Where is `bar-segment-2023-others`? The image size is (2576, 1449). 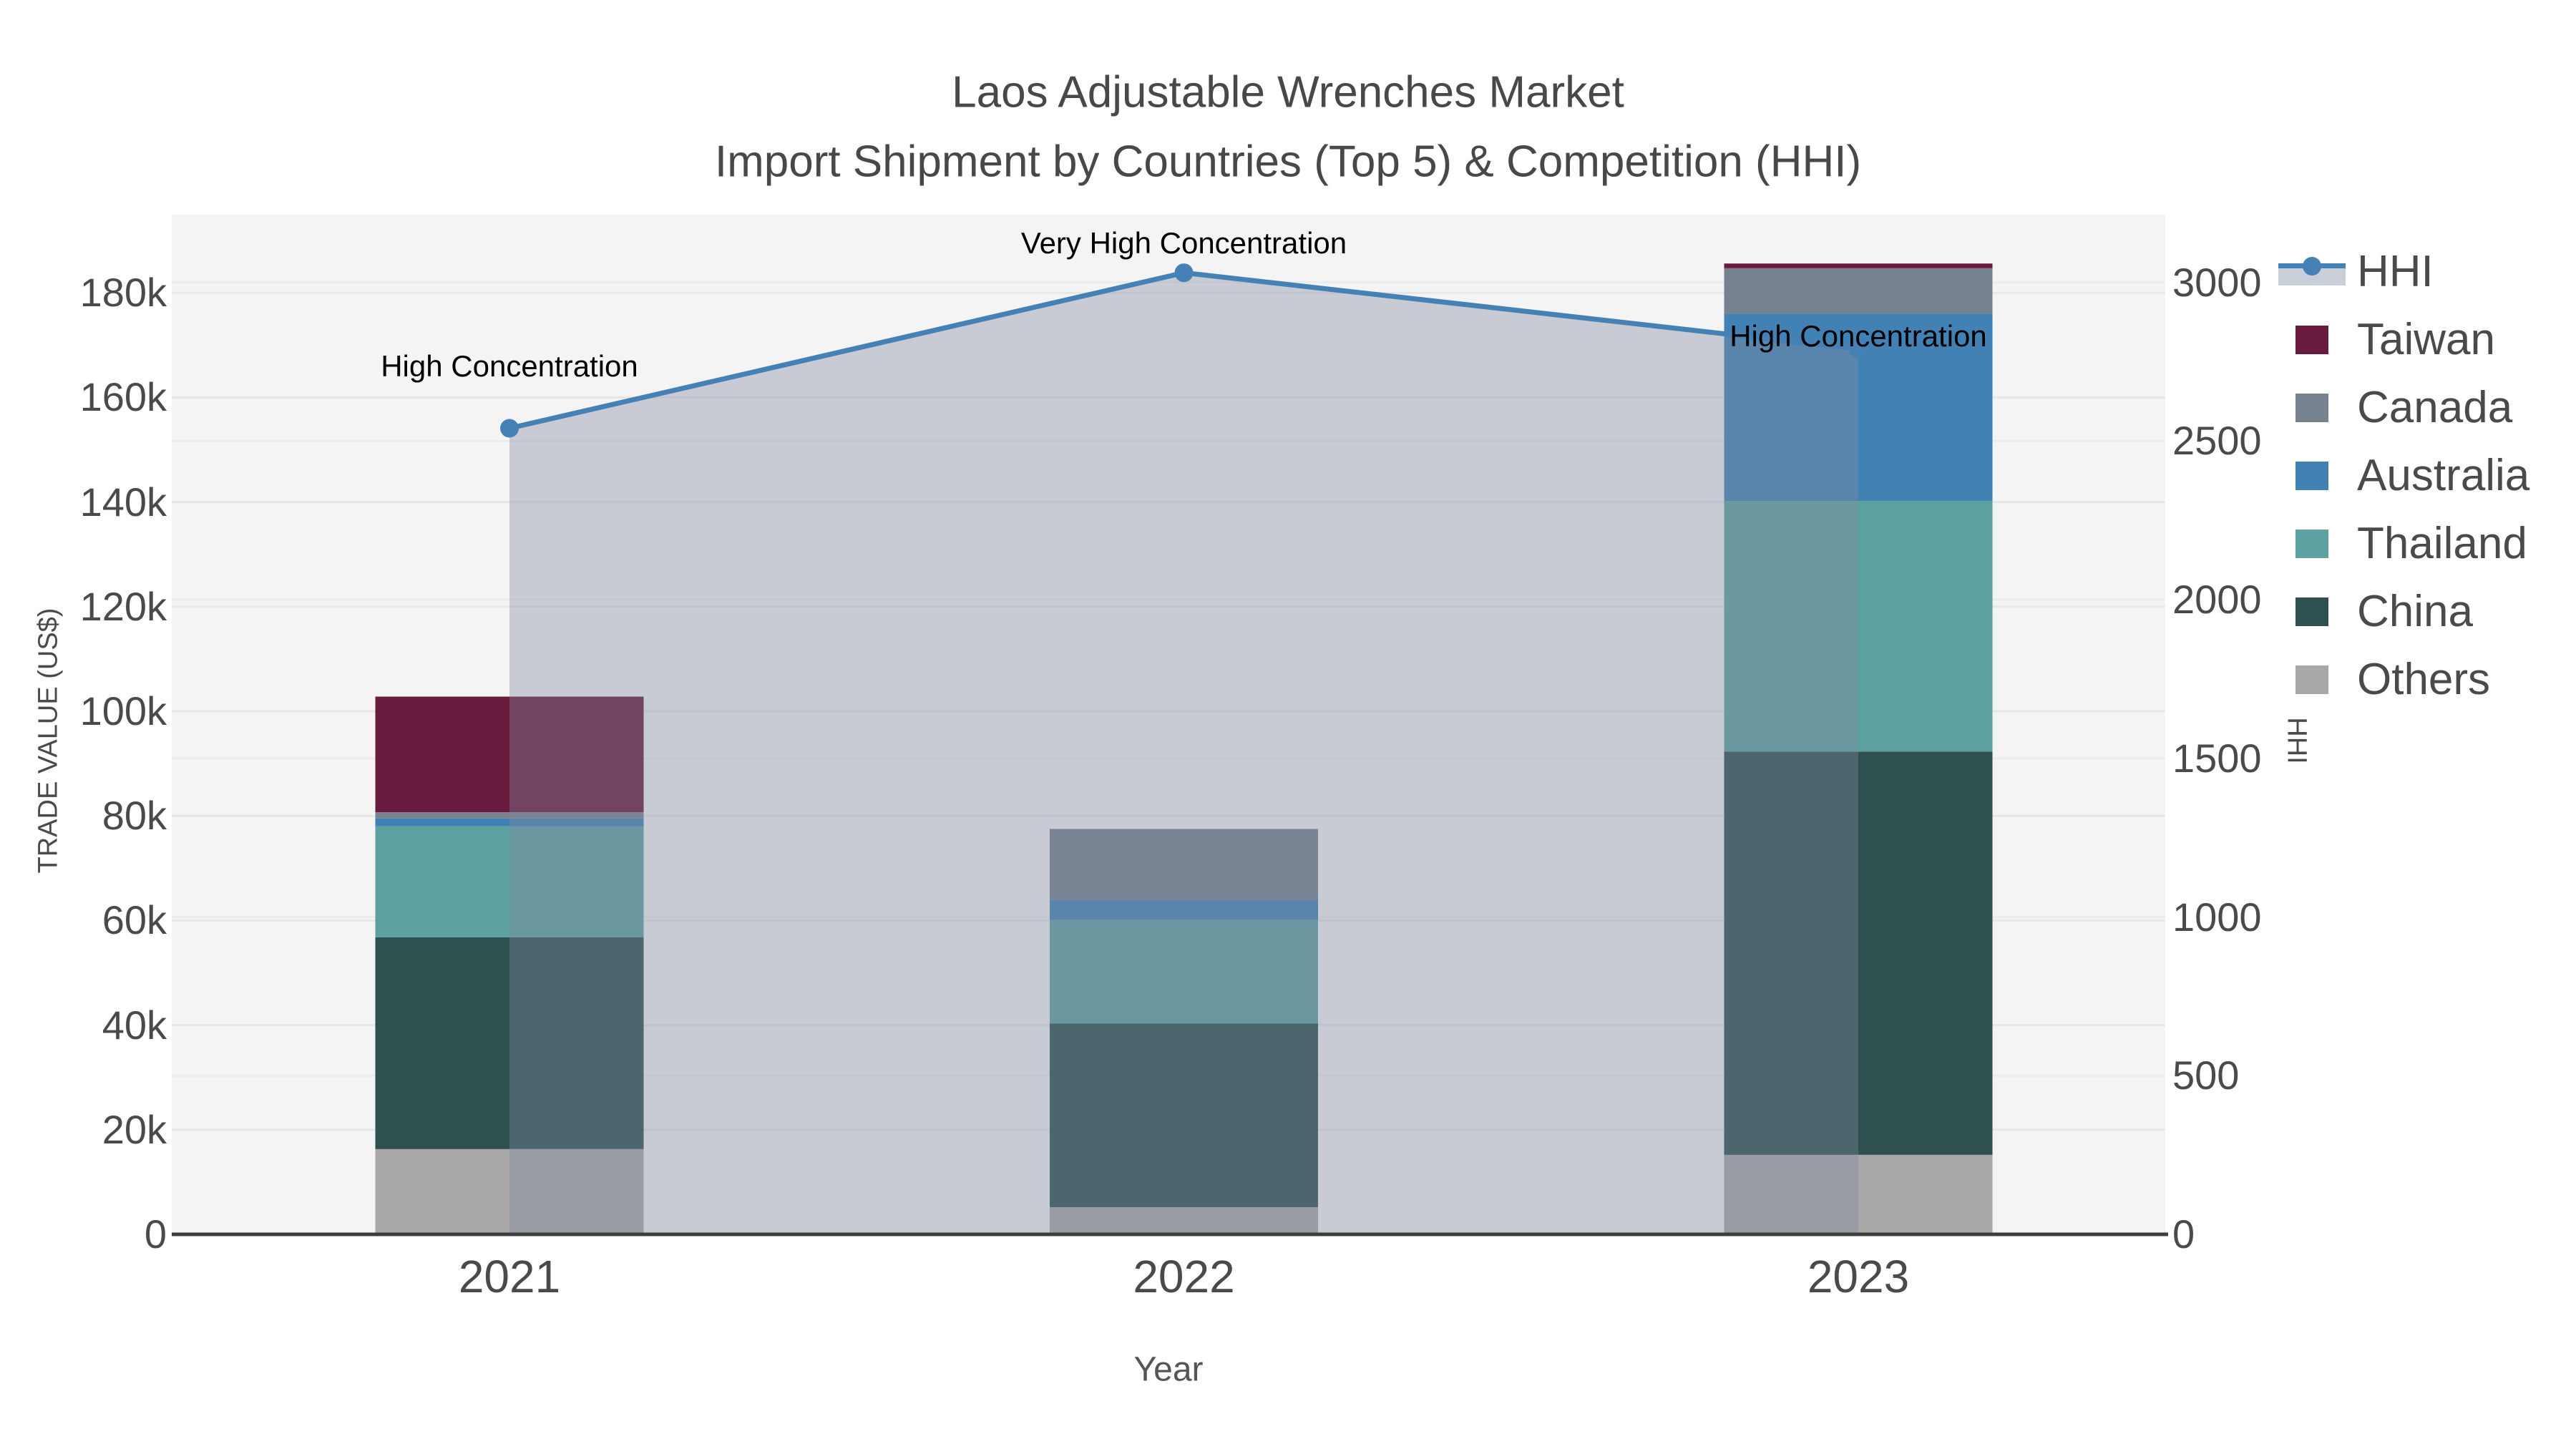
bar-segment-2023-others is located at coordinates (1858, 1194).